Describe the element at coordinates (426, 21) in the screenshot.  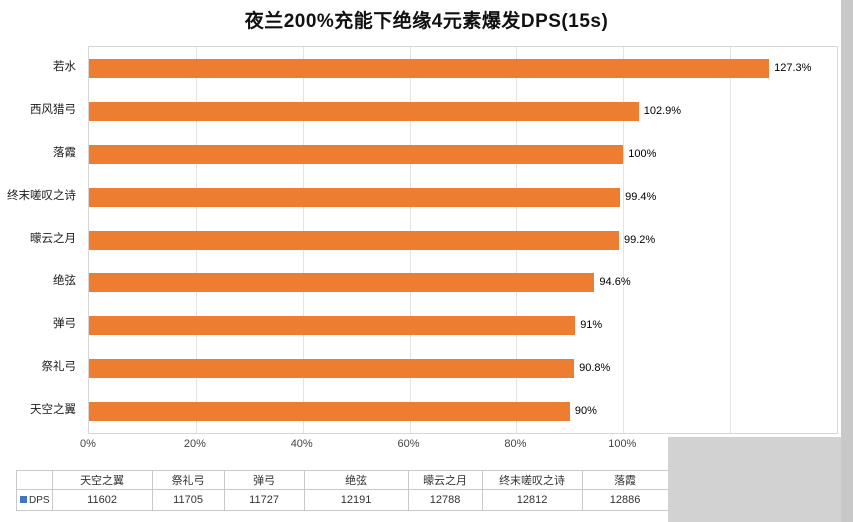
I see `chart-title: 夜兰200%充能下绝缘4元素爆发DPS(15s)` at that location.